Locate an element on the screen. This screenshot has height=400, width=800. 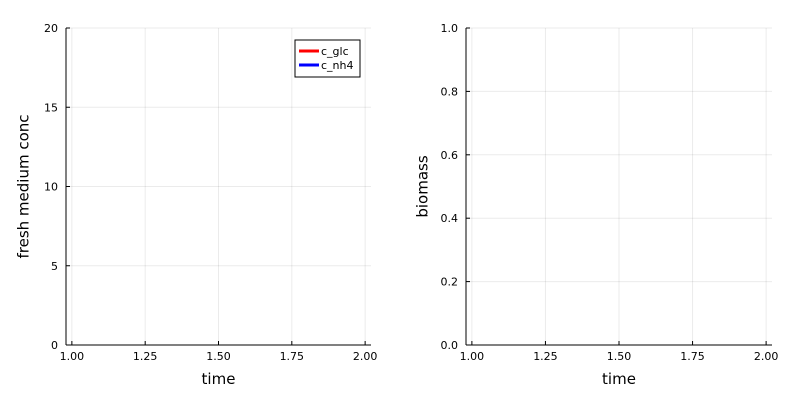
y-tick-label: 0.0 is located at coordinates (450, 345).